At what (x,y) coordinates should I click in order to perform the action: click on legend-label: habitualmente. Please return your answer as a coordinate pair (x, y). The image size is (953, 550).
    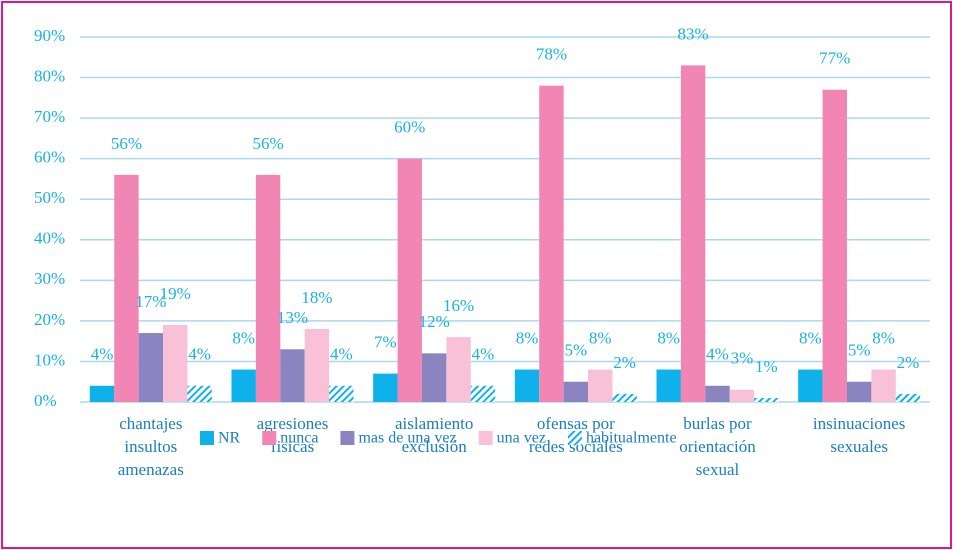
    Looking at the image, I should click on (631, 438).